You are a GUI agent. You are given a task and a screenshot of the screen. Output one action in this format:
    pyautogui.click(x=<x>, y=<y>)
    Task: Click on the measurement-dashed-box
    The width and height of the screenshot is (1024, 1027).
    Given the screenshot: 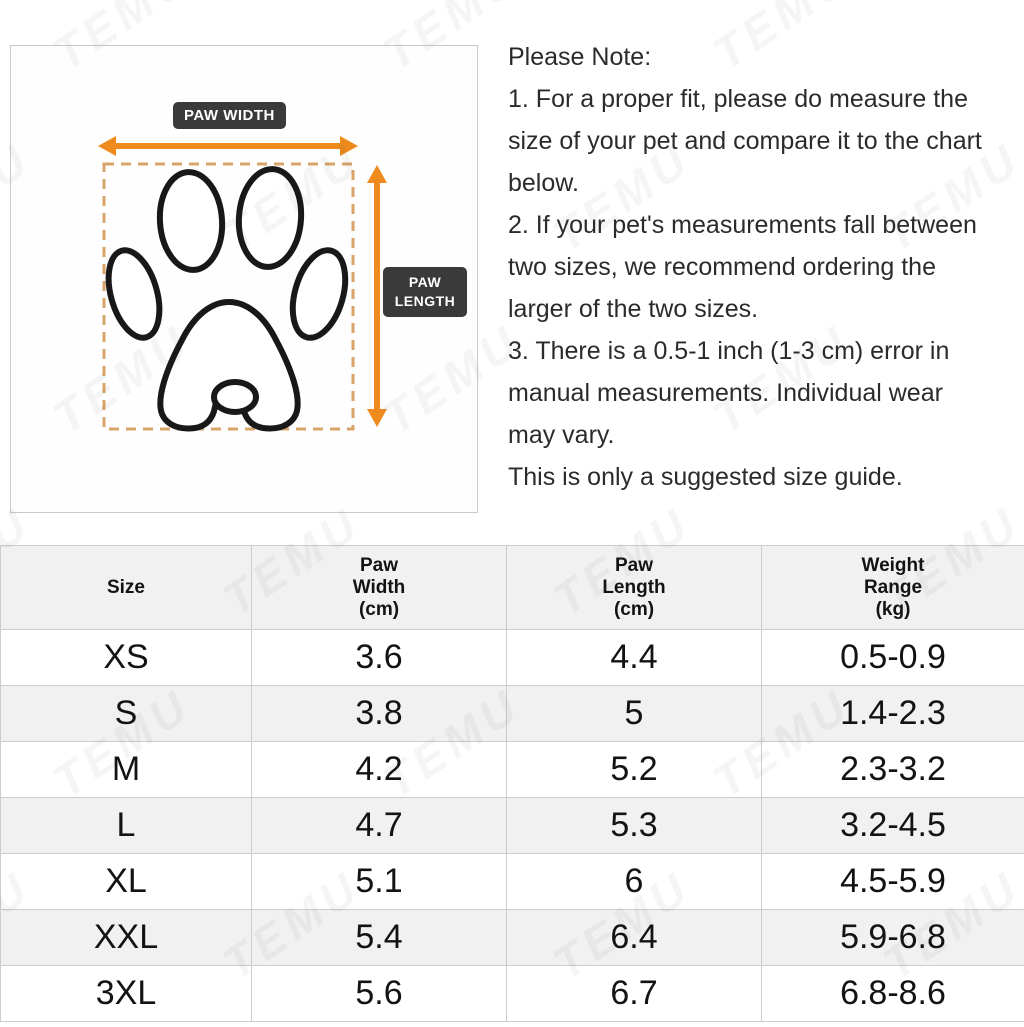 What is the action you would take?
    pyautogui.click(x=228, y=296)
    